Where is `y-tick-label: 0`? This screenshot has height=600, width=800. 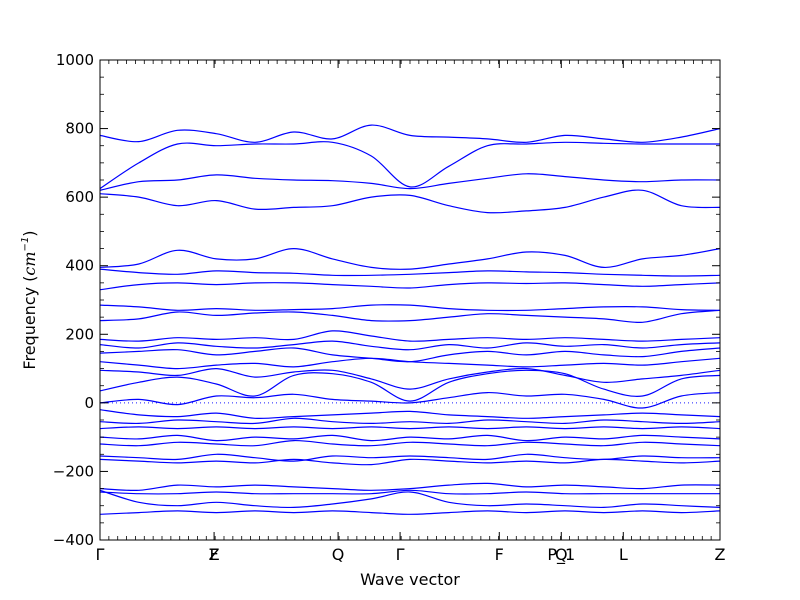
y-tick-label: 0 is located at coordinates (89, 403).